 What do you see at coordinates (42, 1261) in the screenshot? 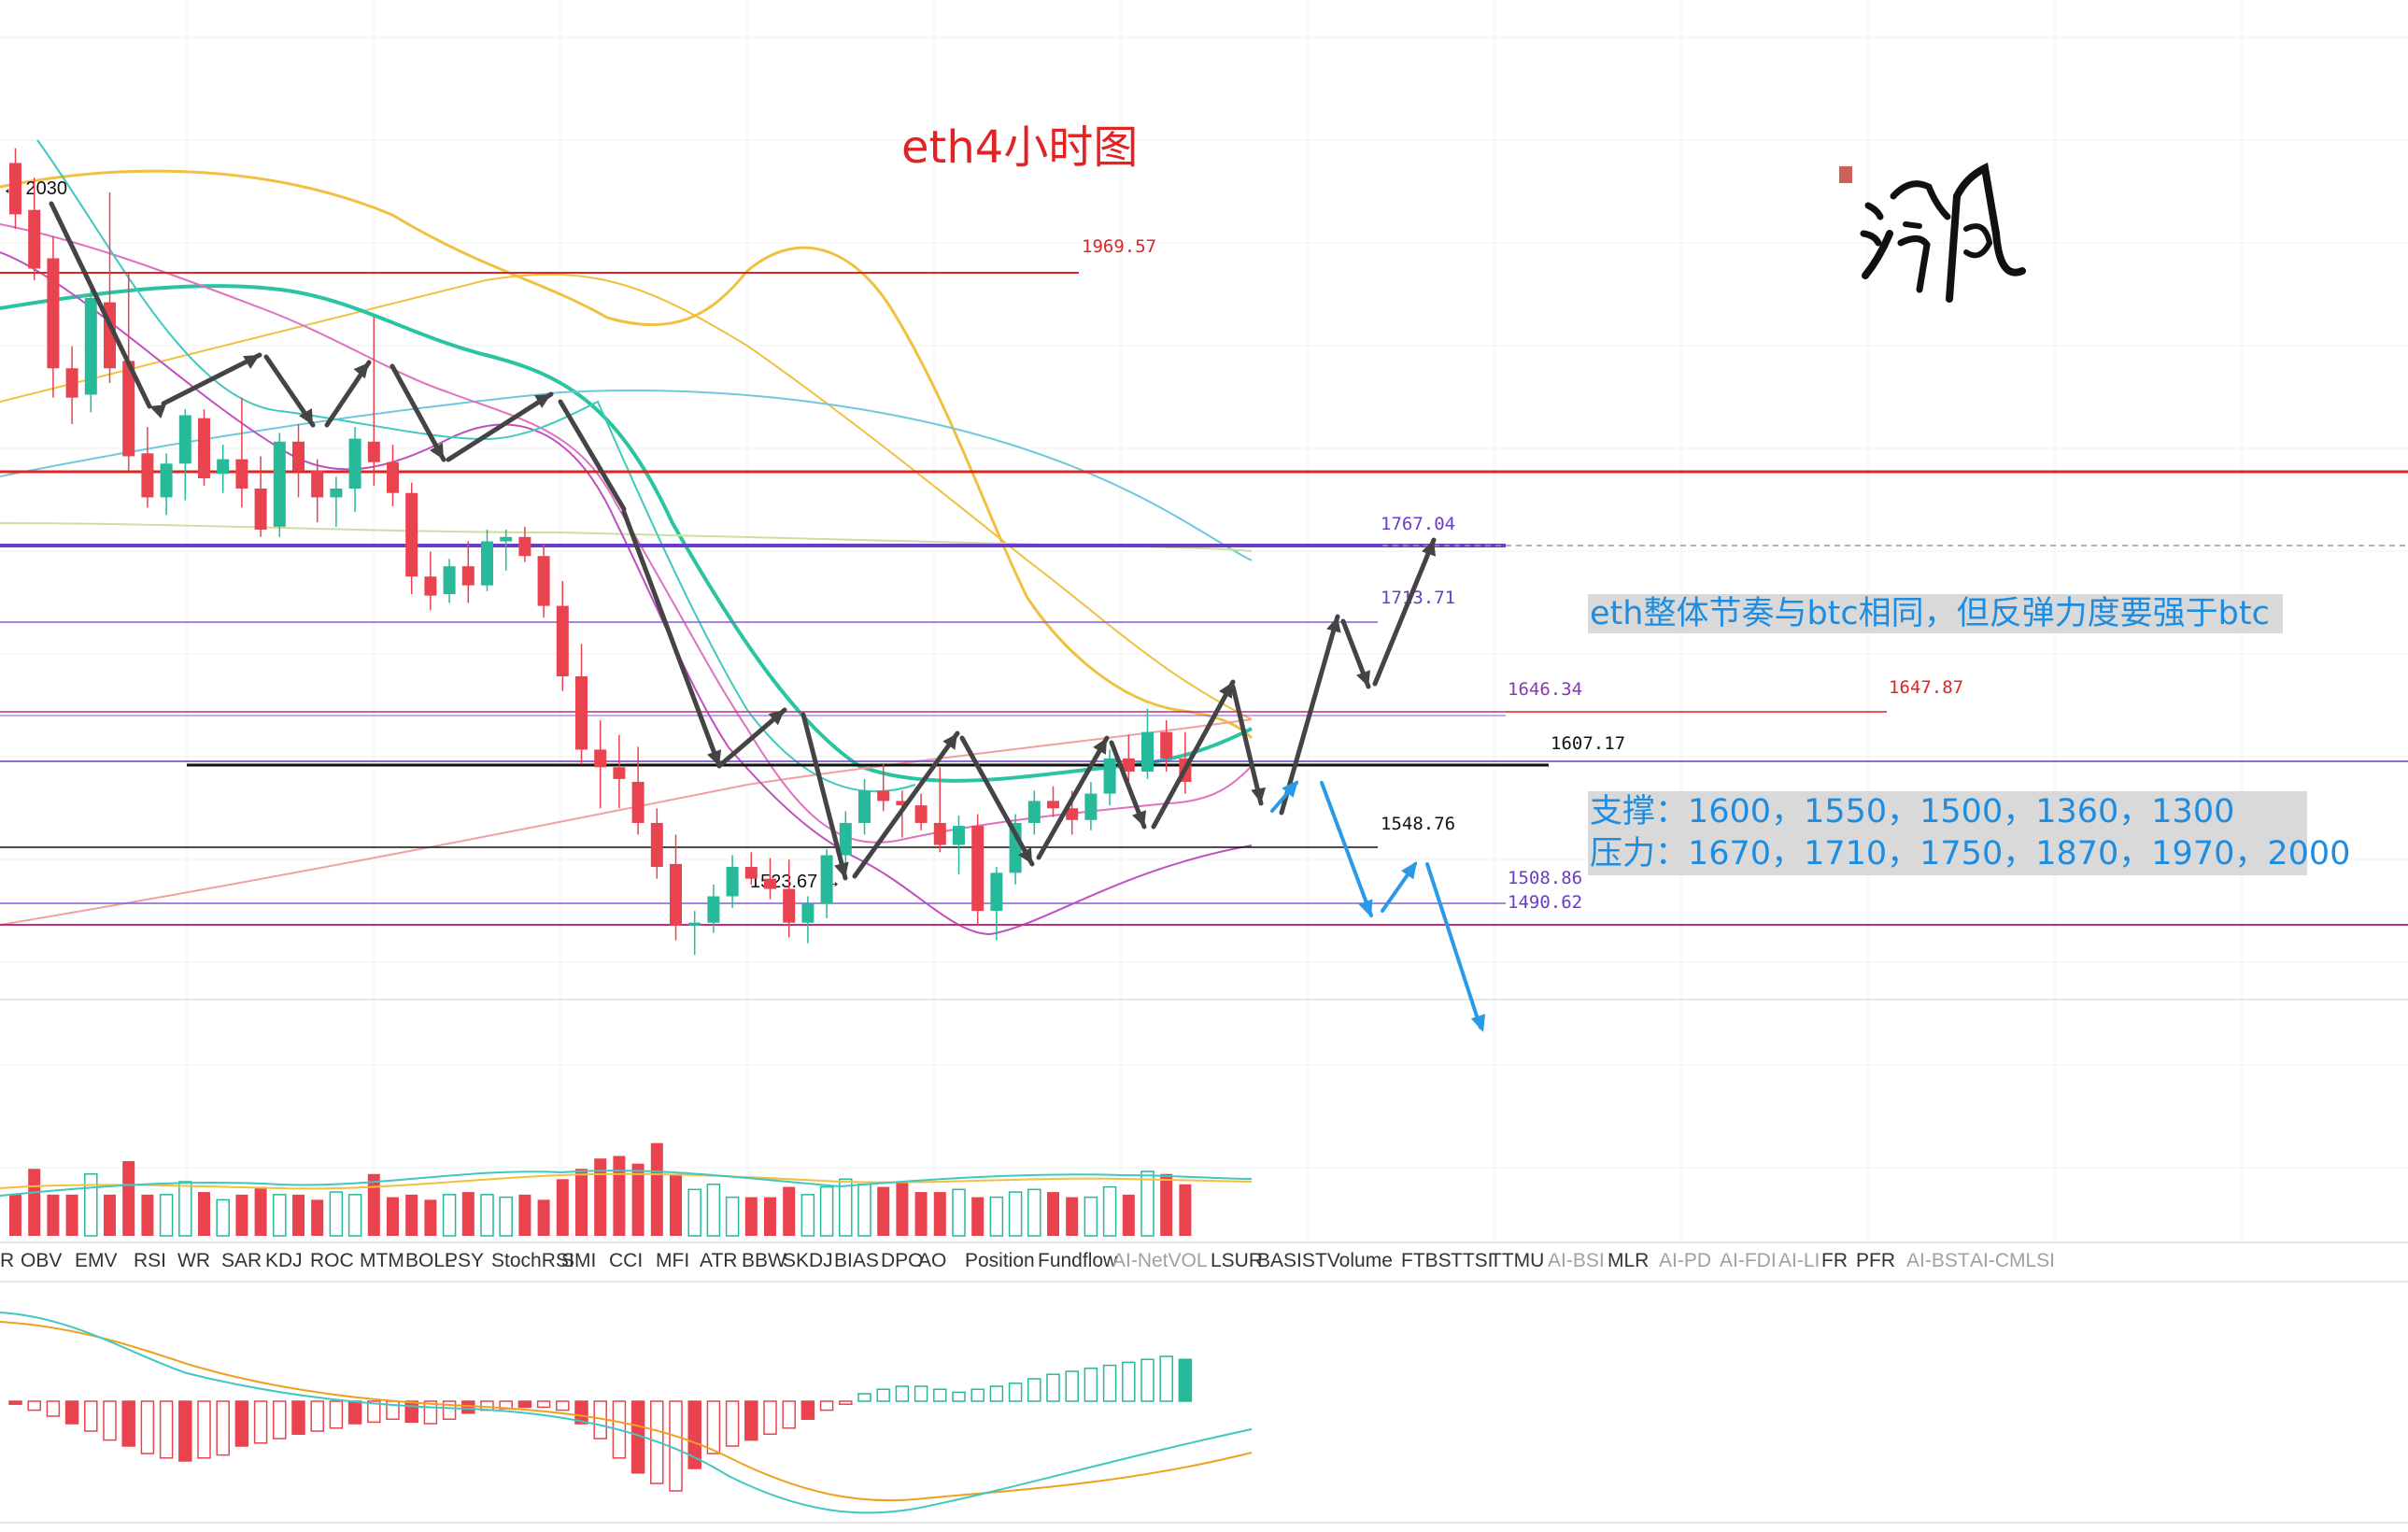
I see `indicator-tab: OBV` at bounding box center [42, 1261].